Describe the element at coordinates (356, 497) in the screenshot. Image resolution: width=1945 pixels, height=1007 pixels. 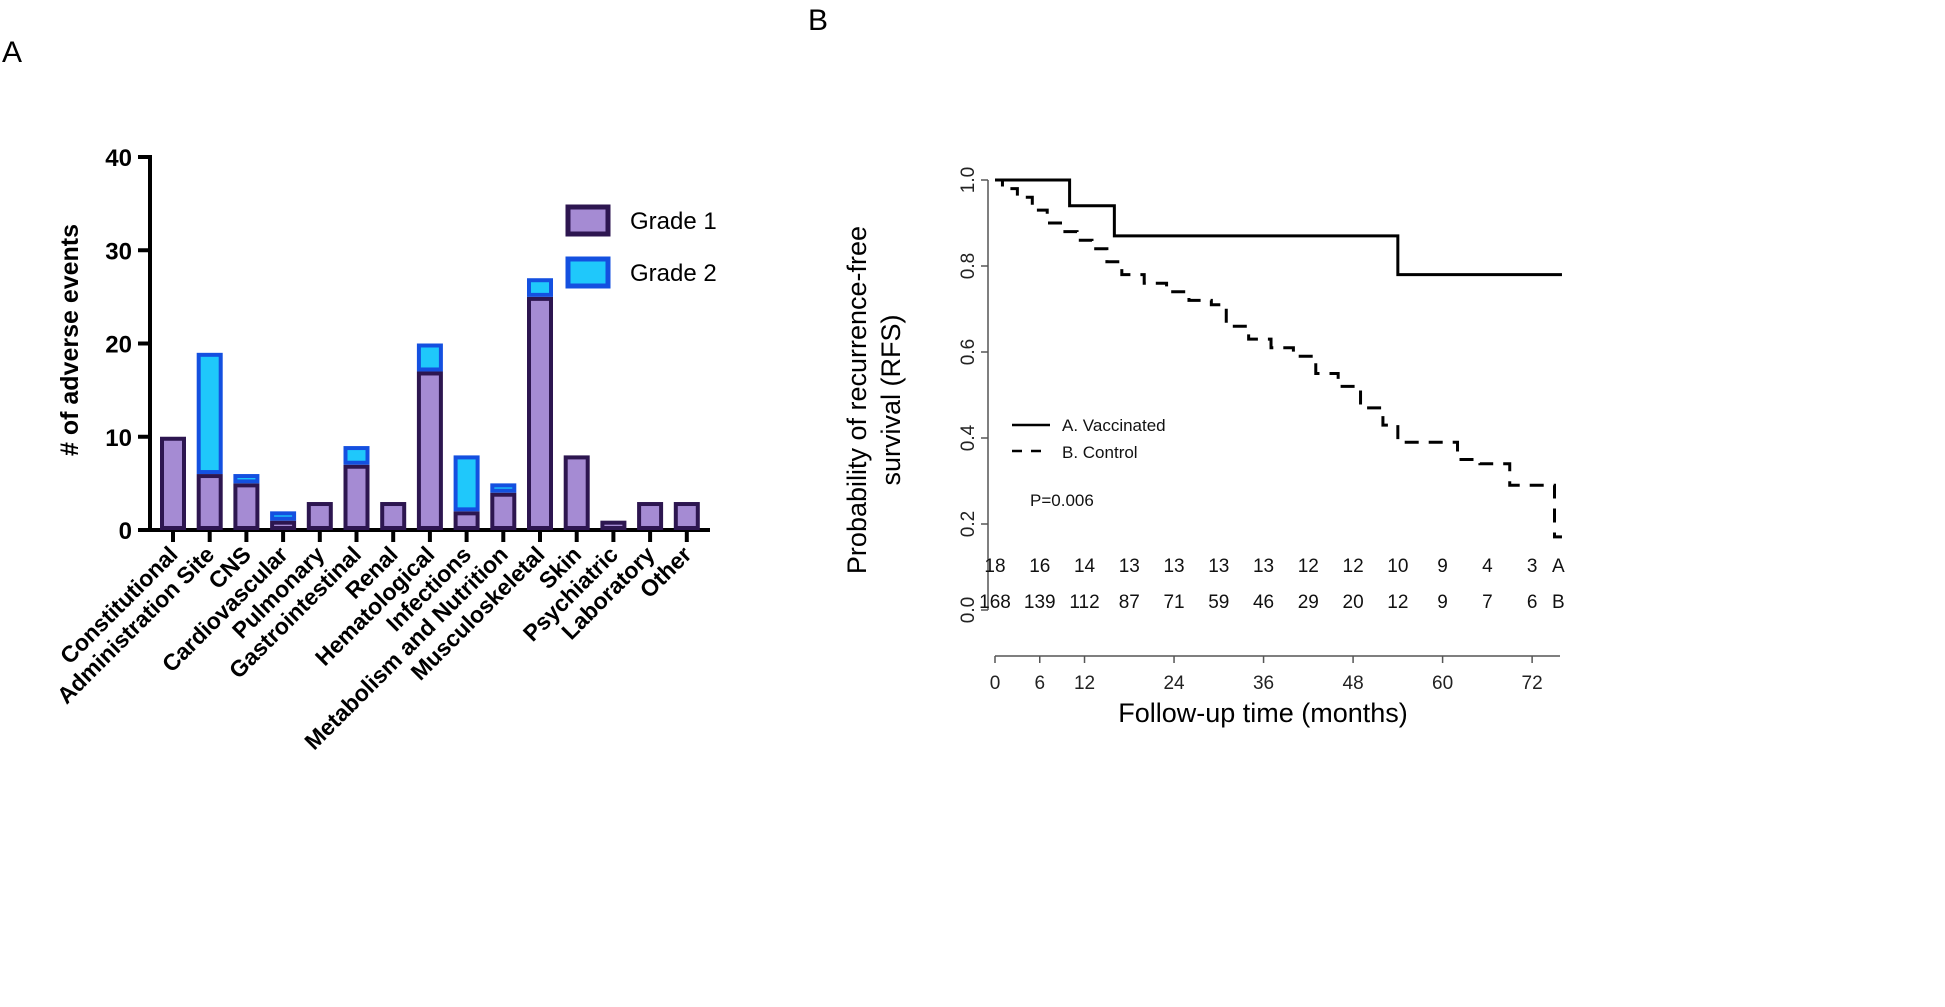
I see `bar-gastrointestinal-grade1` at that location.